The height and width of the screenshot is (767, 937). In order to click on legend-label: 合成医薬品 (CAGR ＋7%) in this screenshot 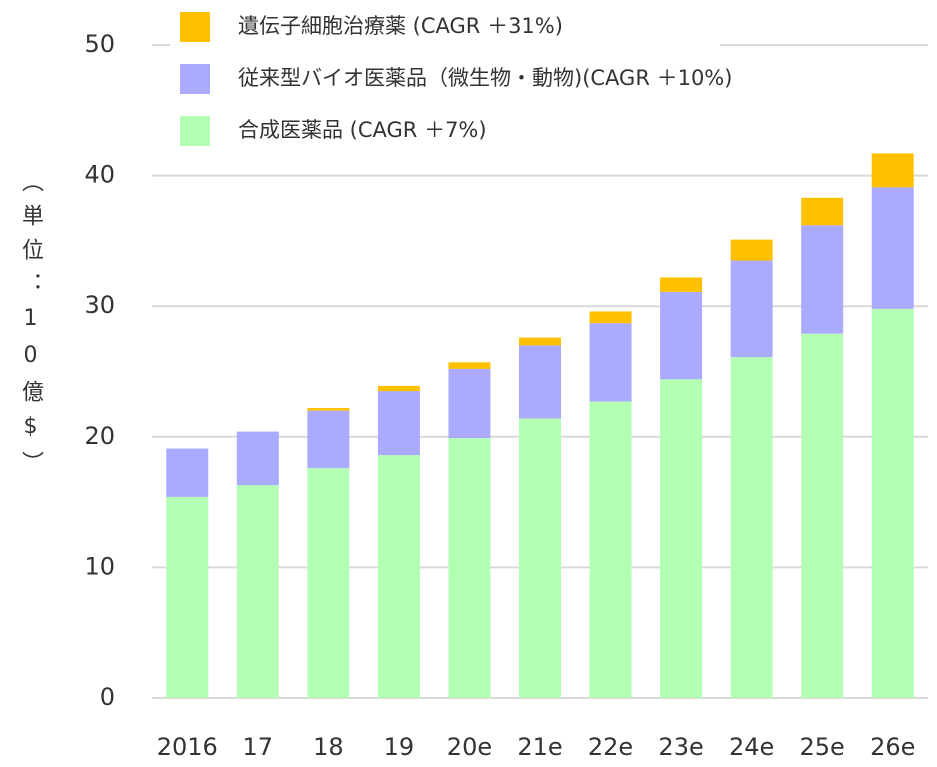, I will do `click(362, 130)`.